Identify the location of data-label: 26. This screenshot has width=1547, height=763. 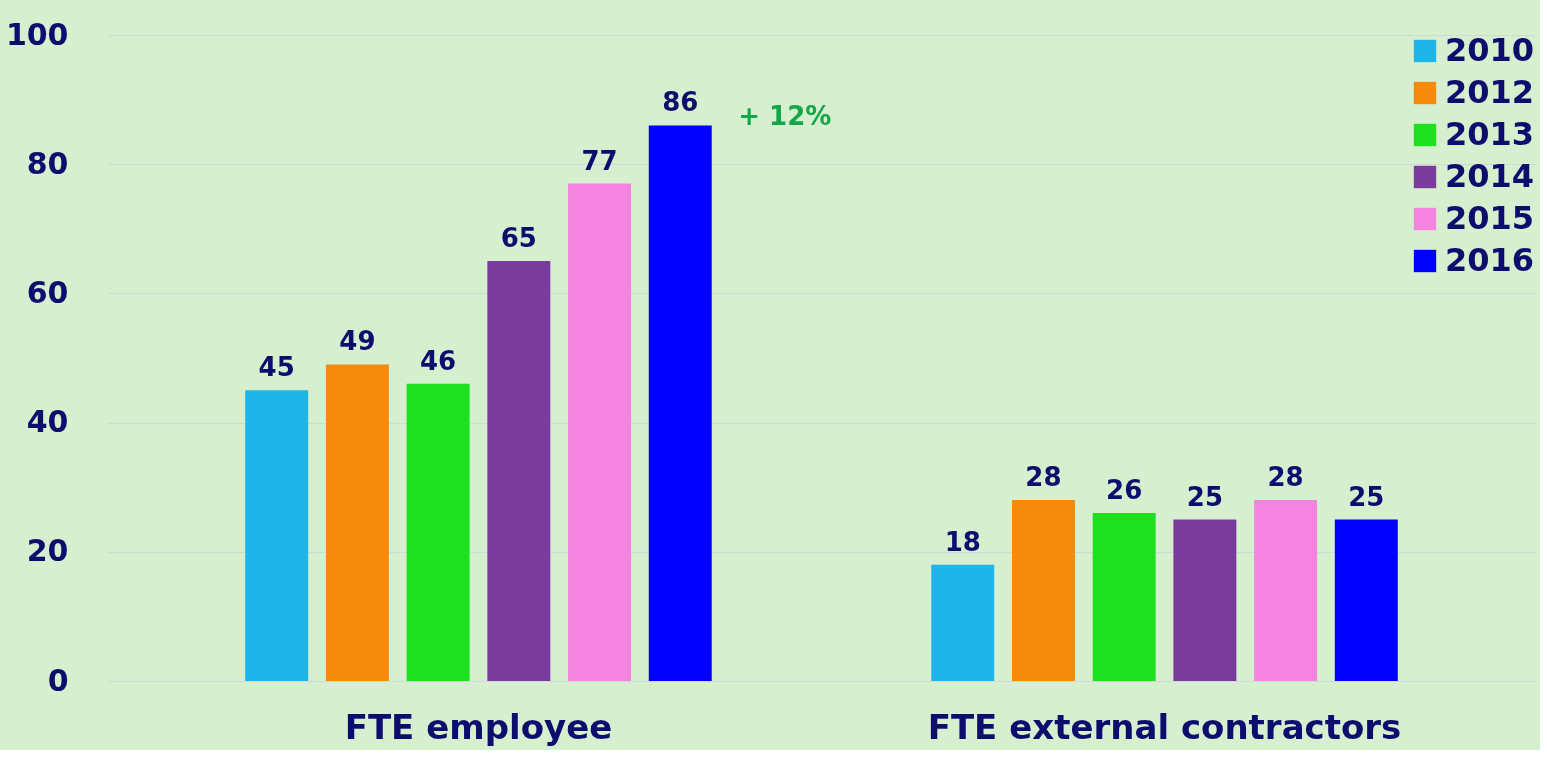
(1124, 490).